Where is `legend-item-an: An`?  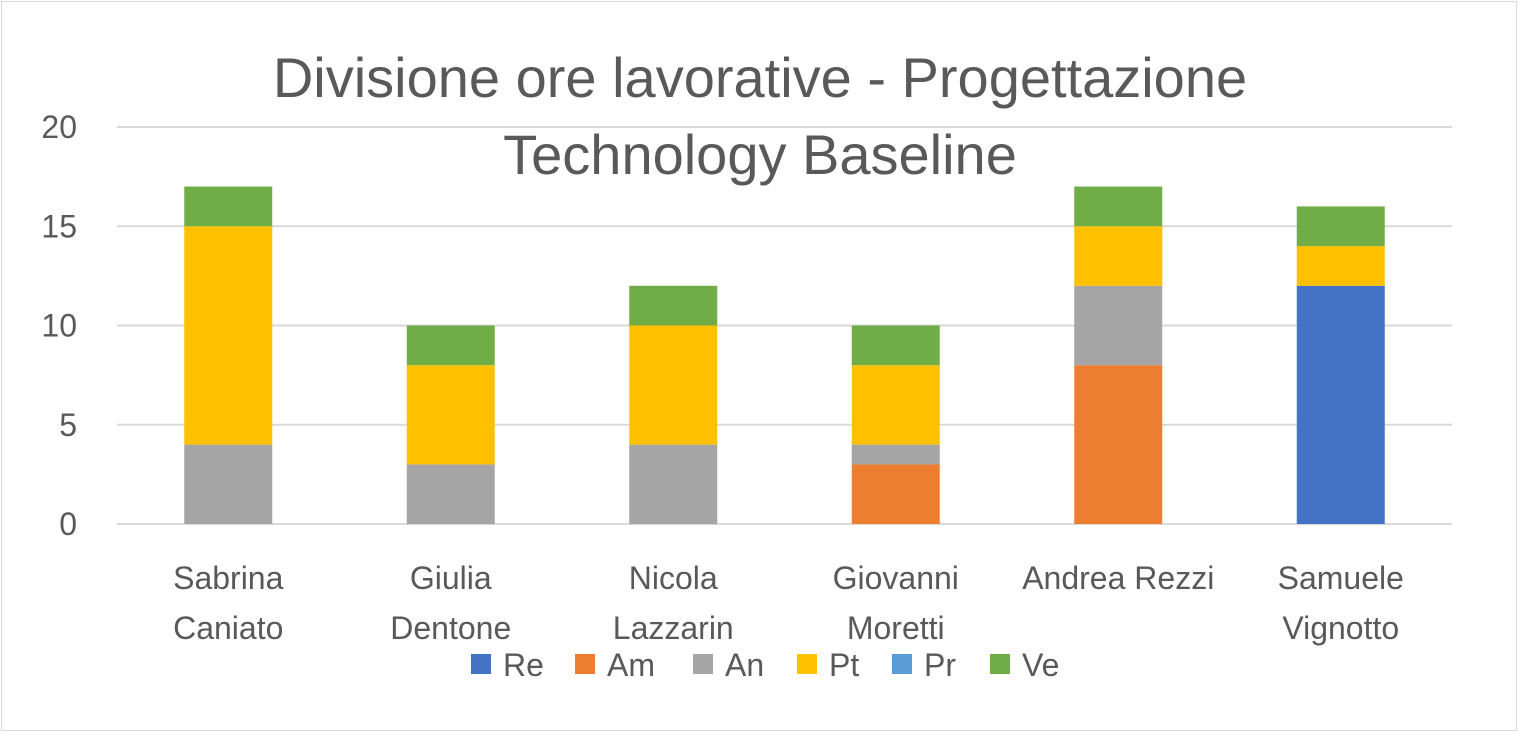
legend-item-an: An is located at coordinates (728, 665).